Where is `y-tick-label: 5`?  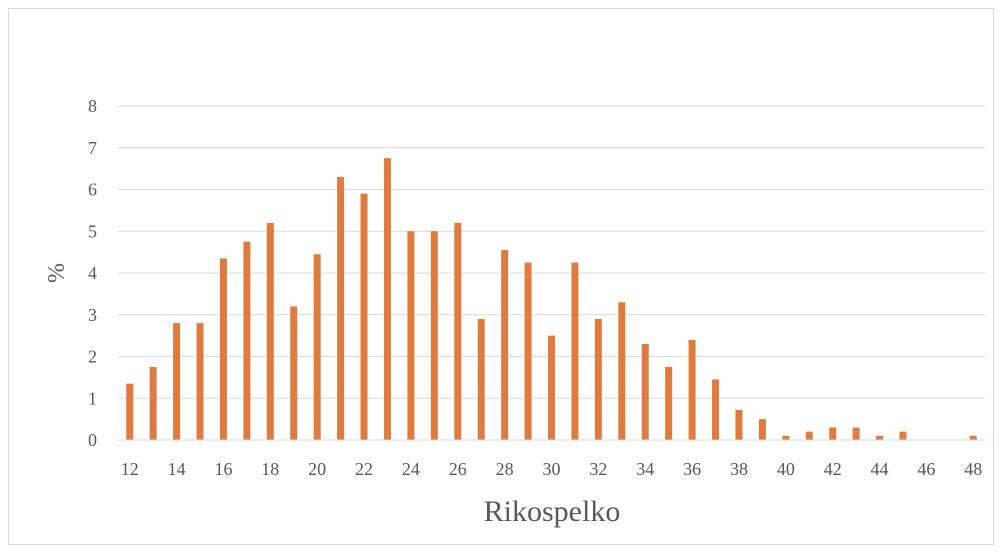 y-tick-label: 5 is located at coordinates (92, 231).